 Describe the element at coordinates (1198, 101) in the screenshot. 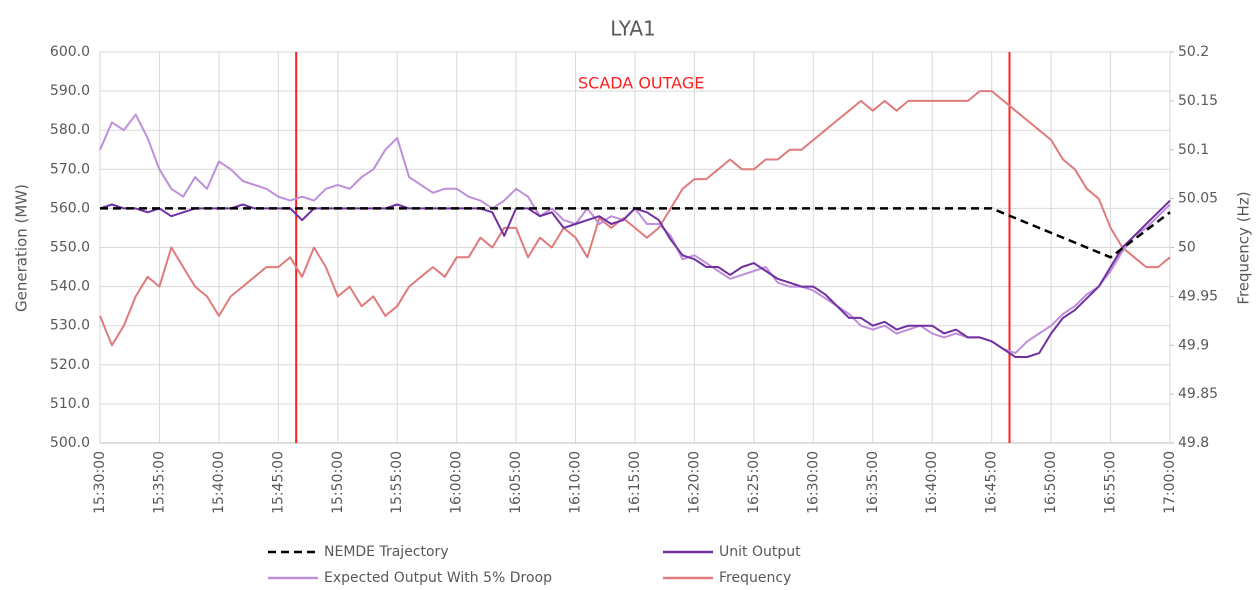

I see `y2-tick-label: 50.15` at that location.